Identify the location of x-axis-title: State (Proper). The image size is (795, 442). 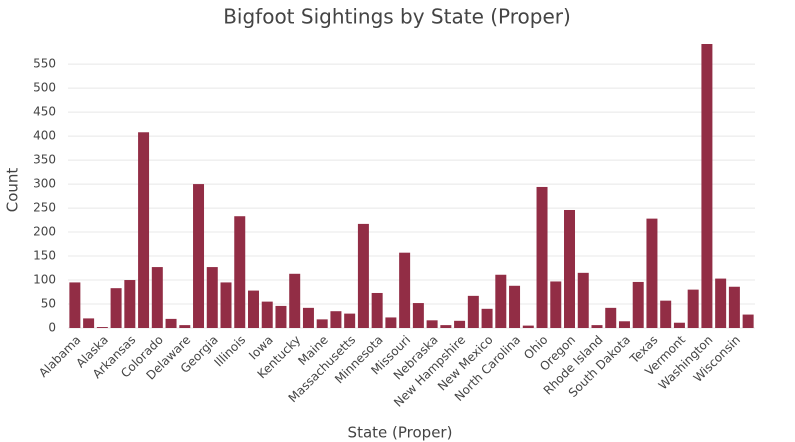
(400, 433).